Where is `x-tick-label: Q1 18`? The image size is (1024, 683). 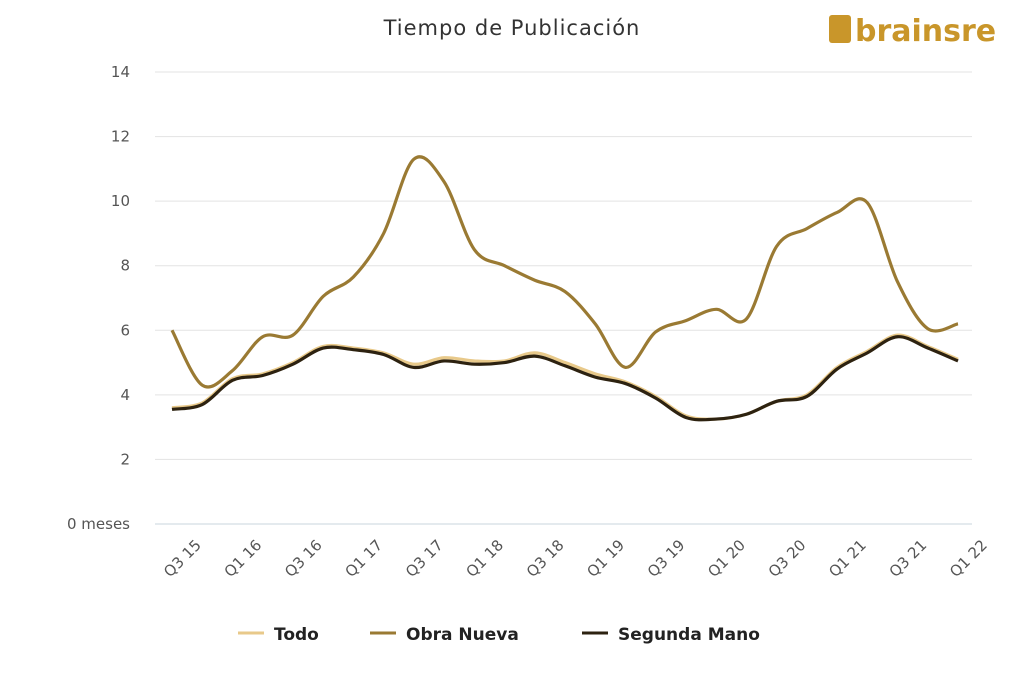 x-tick-label: Q1 18 is located at coordinates (484, 558).